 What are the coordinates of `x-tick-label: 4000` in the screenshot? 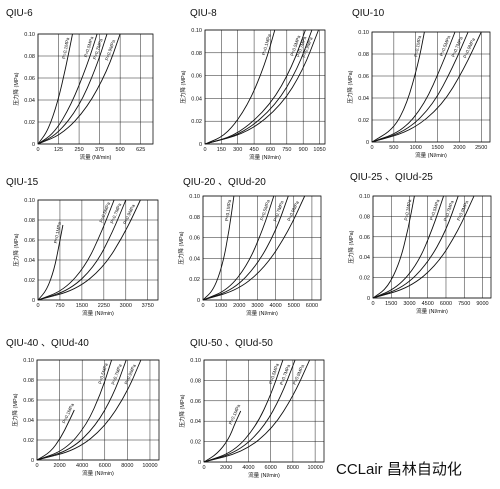 It's located at (82, 466).